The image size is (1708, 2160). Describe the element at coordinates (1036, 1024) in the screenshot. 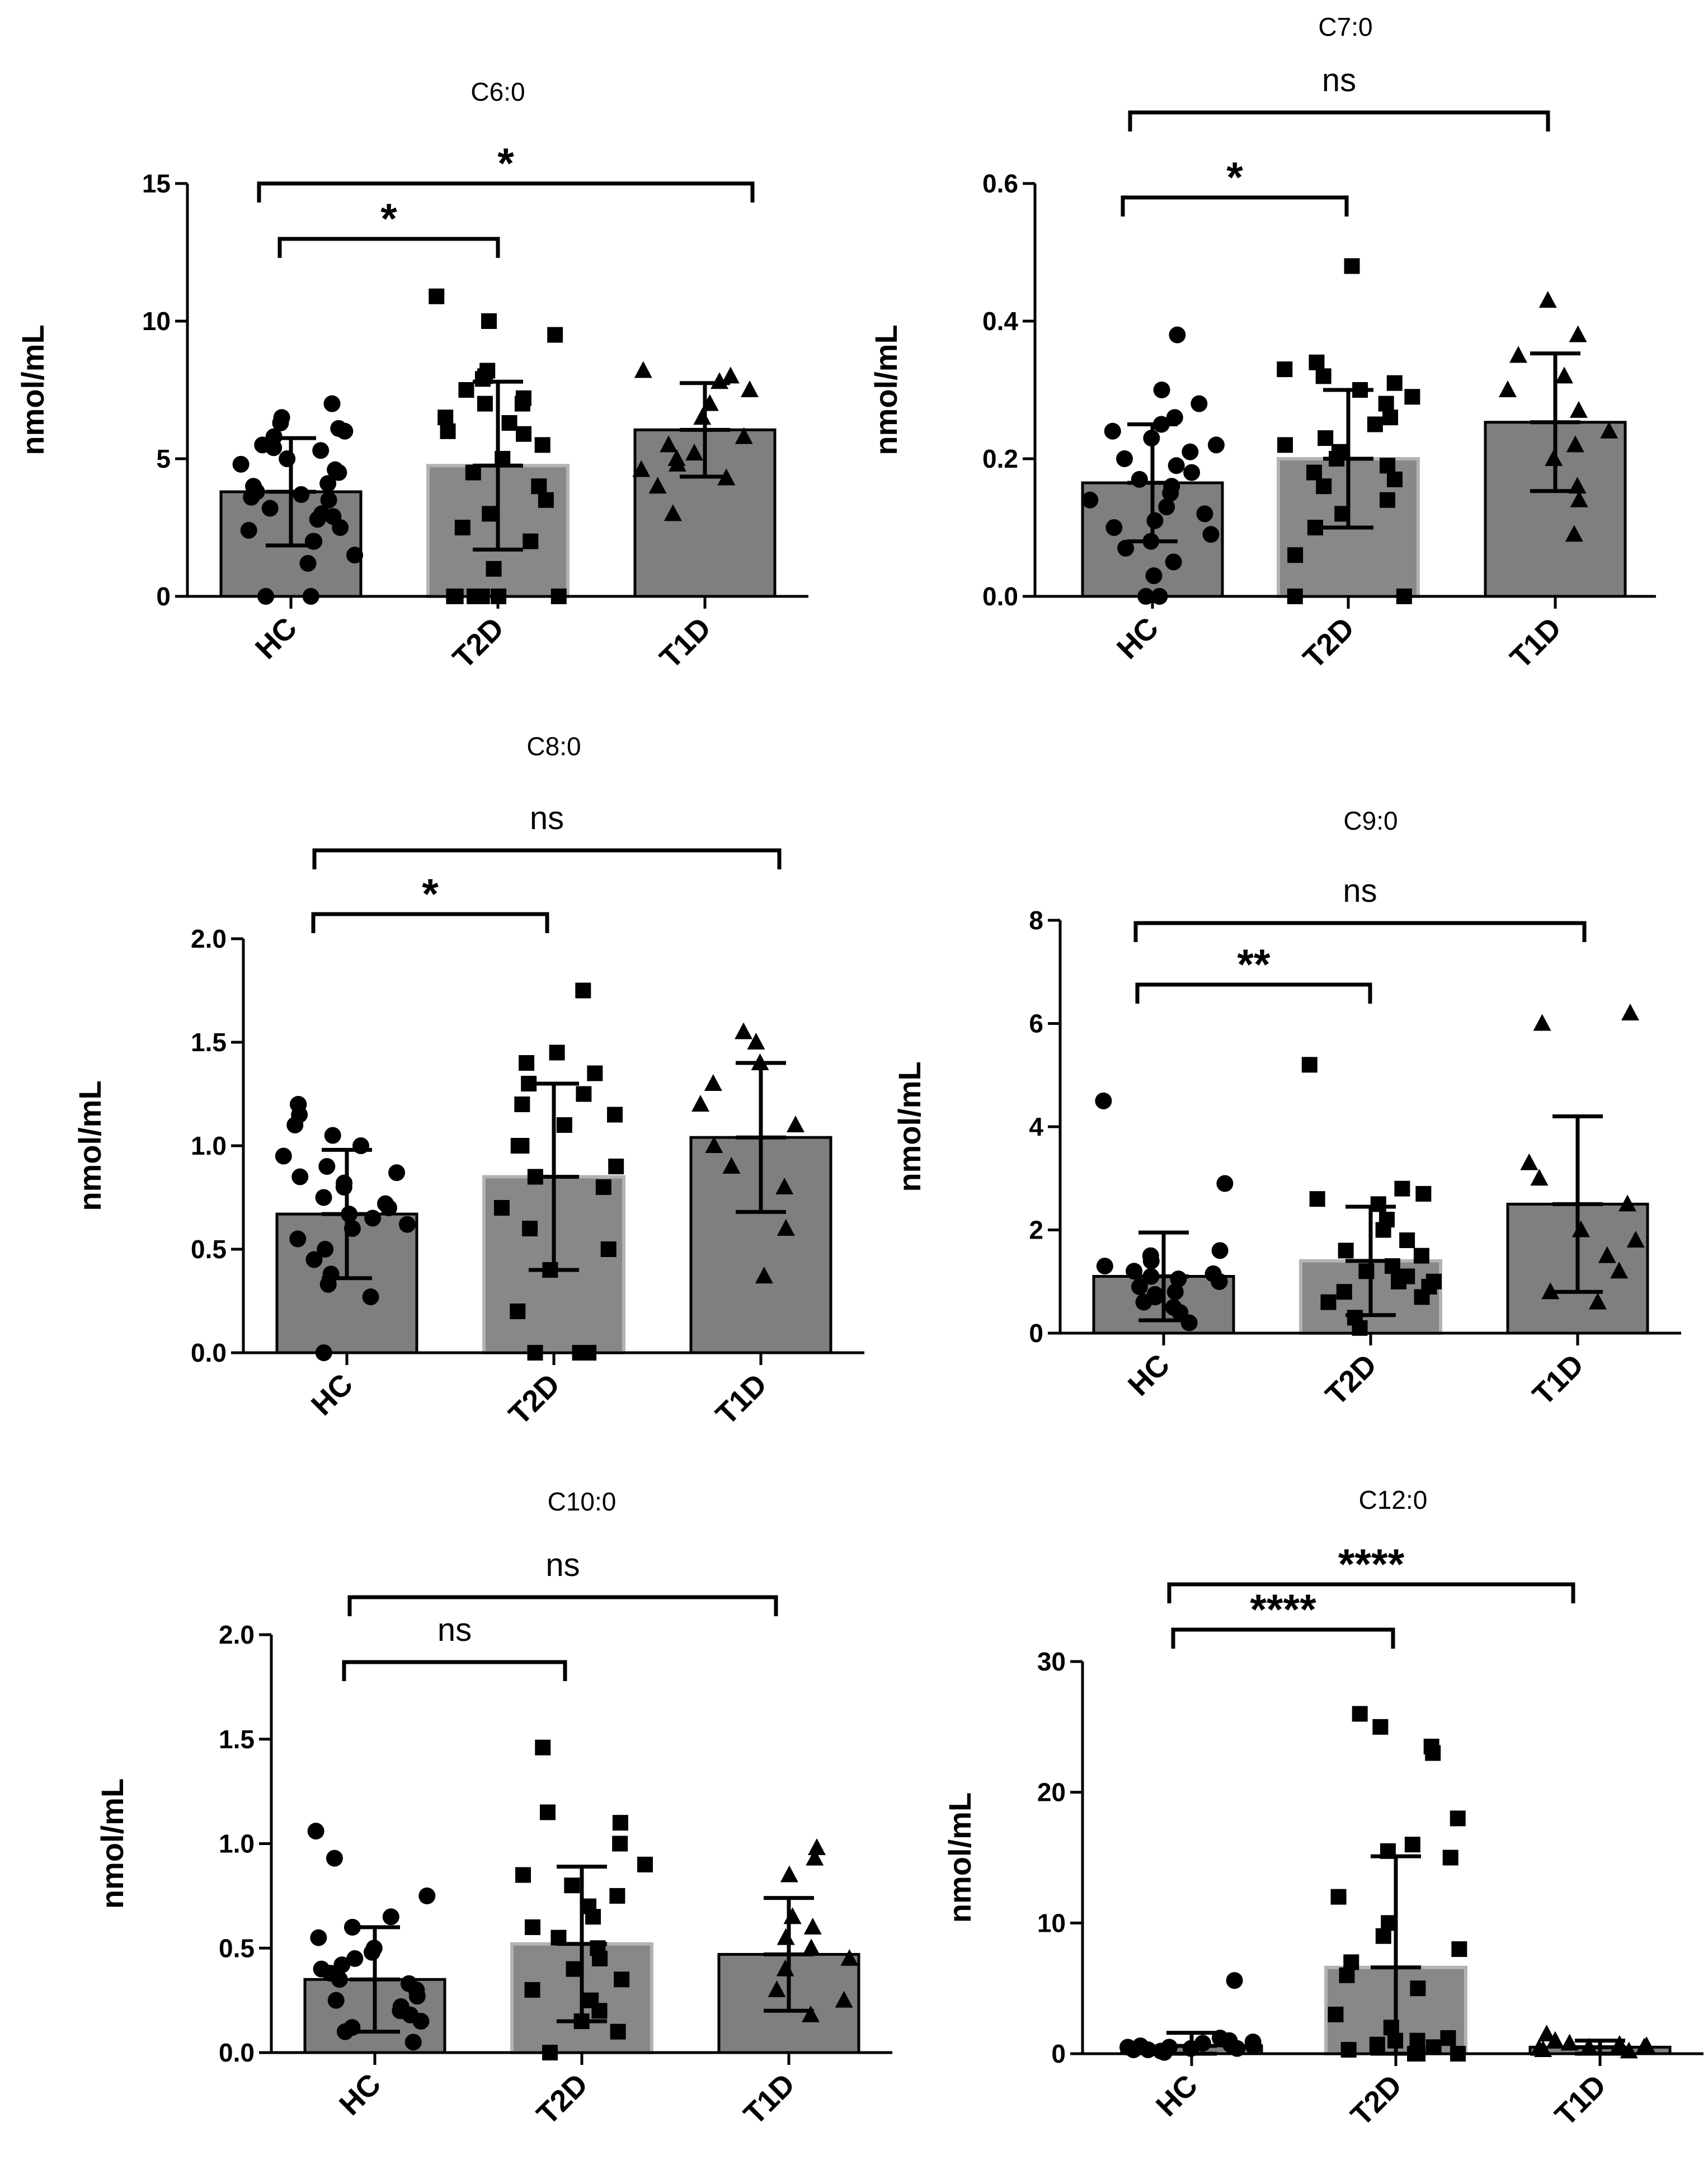

I see `y-tick-label-c9-0-3: 6` at that location.